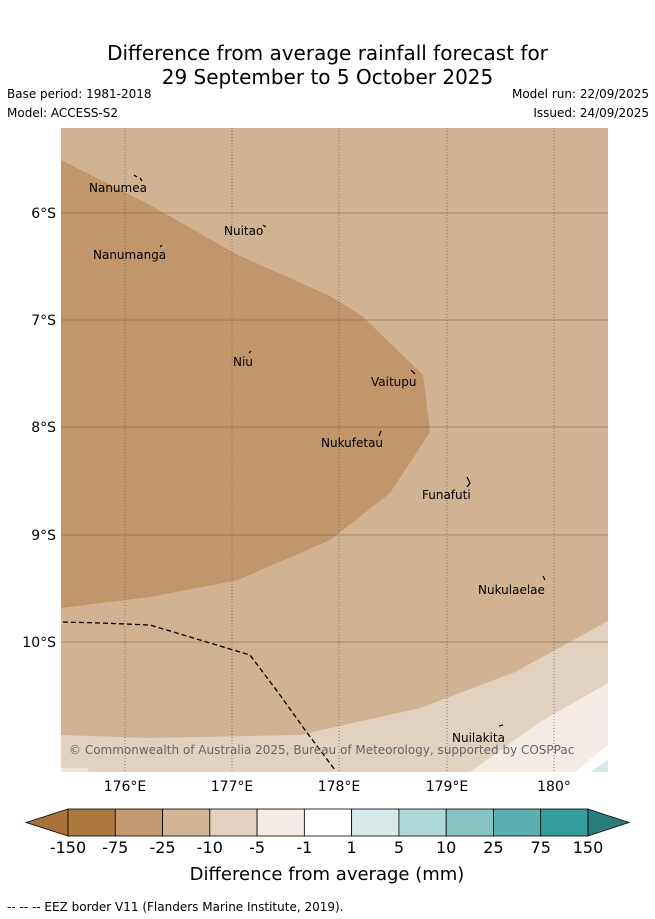 The height and width of the screenshot is (919, 655). What do you see at coordinates (243, 362) in the screenshot?
I see `place-label-niu: Niu` at bounding box center [243, 362].